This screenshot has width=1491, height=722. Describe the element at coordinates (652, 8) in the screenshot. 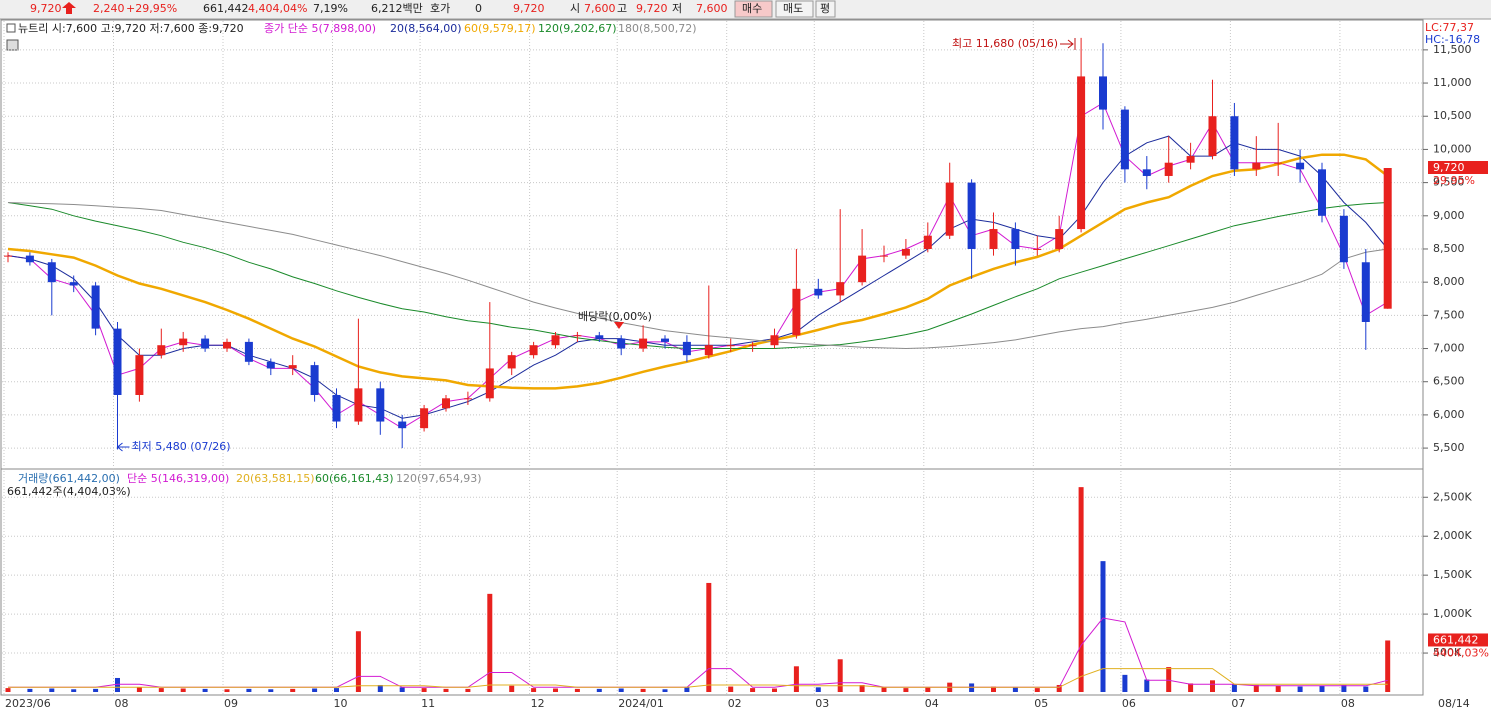

I see `high: 9,720` at that location.